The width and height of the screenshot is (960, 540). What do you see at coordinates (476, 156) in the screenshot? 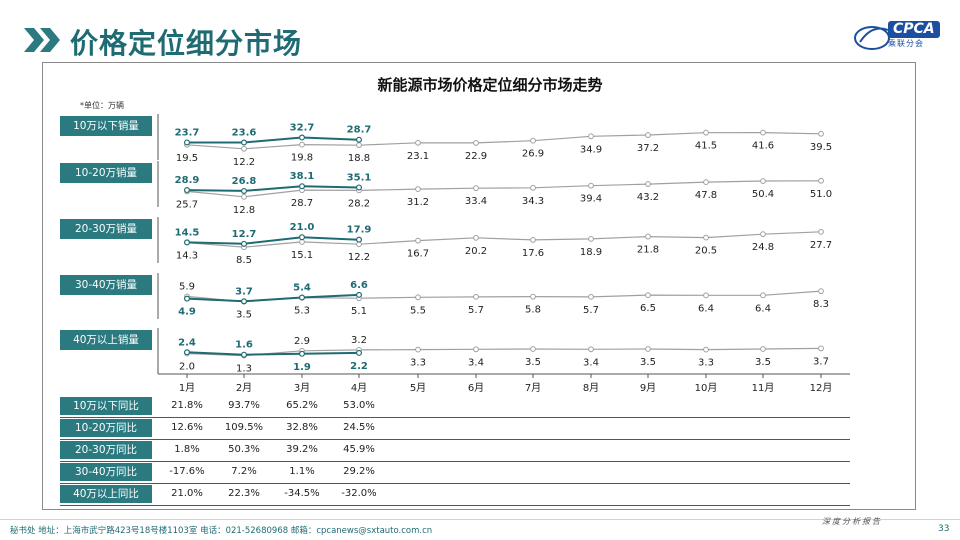
I see `previous-year-label: 22.9` at bounding box center [476, 156].